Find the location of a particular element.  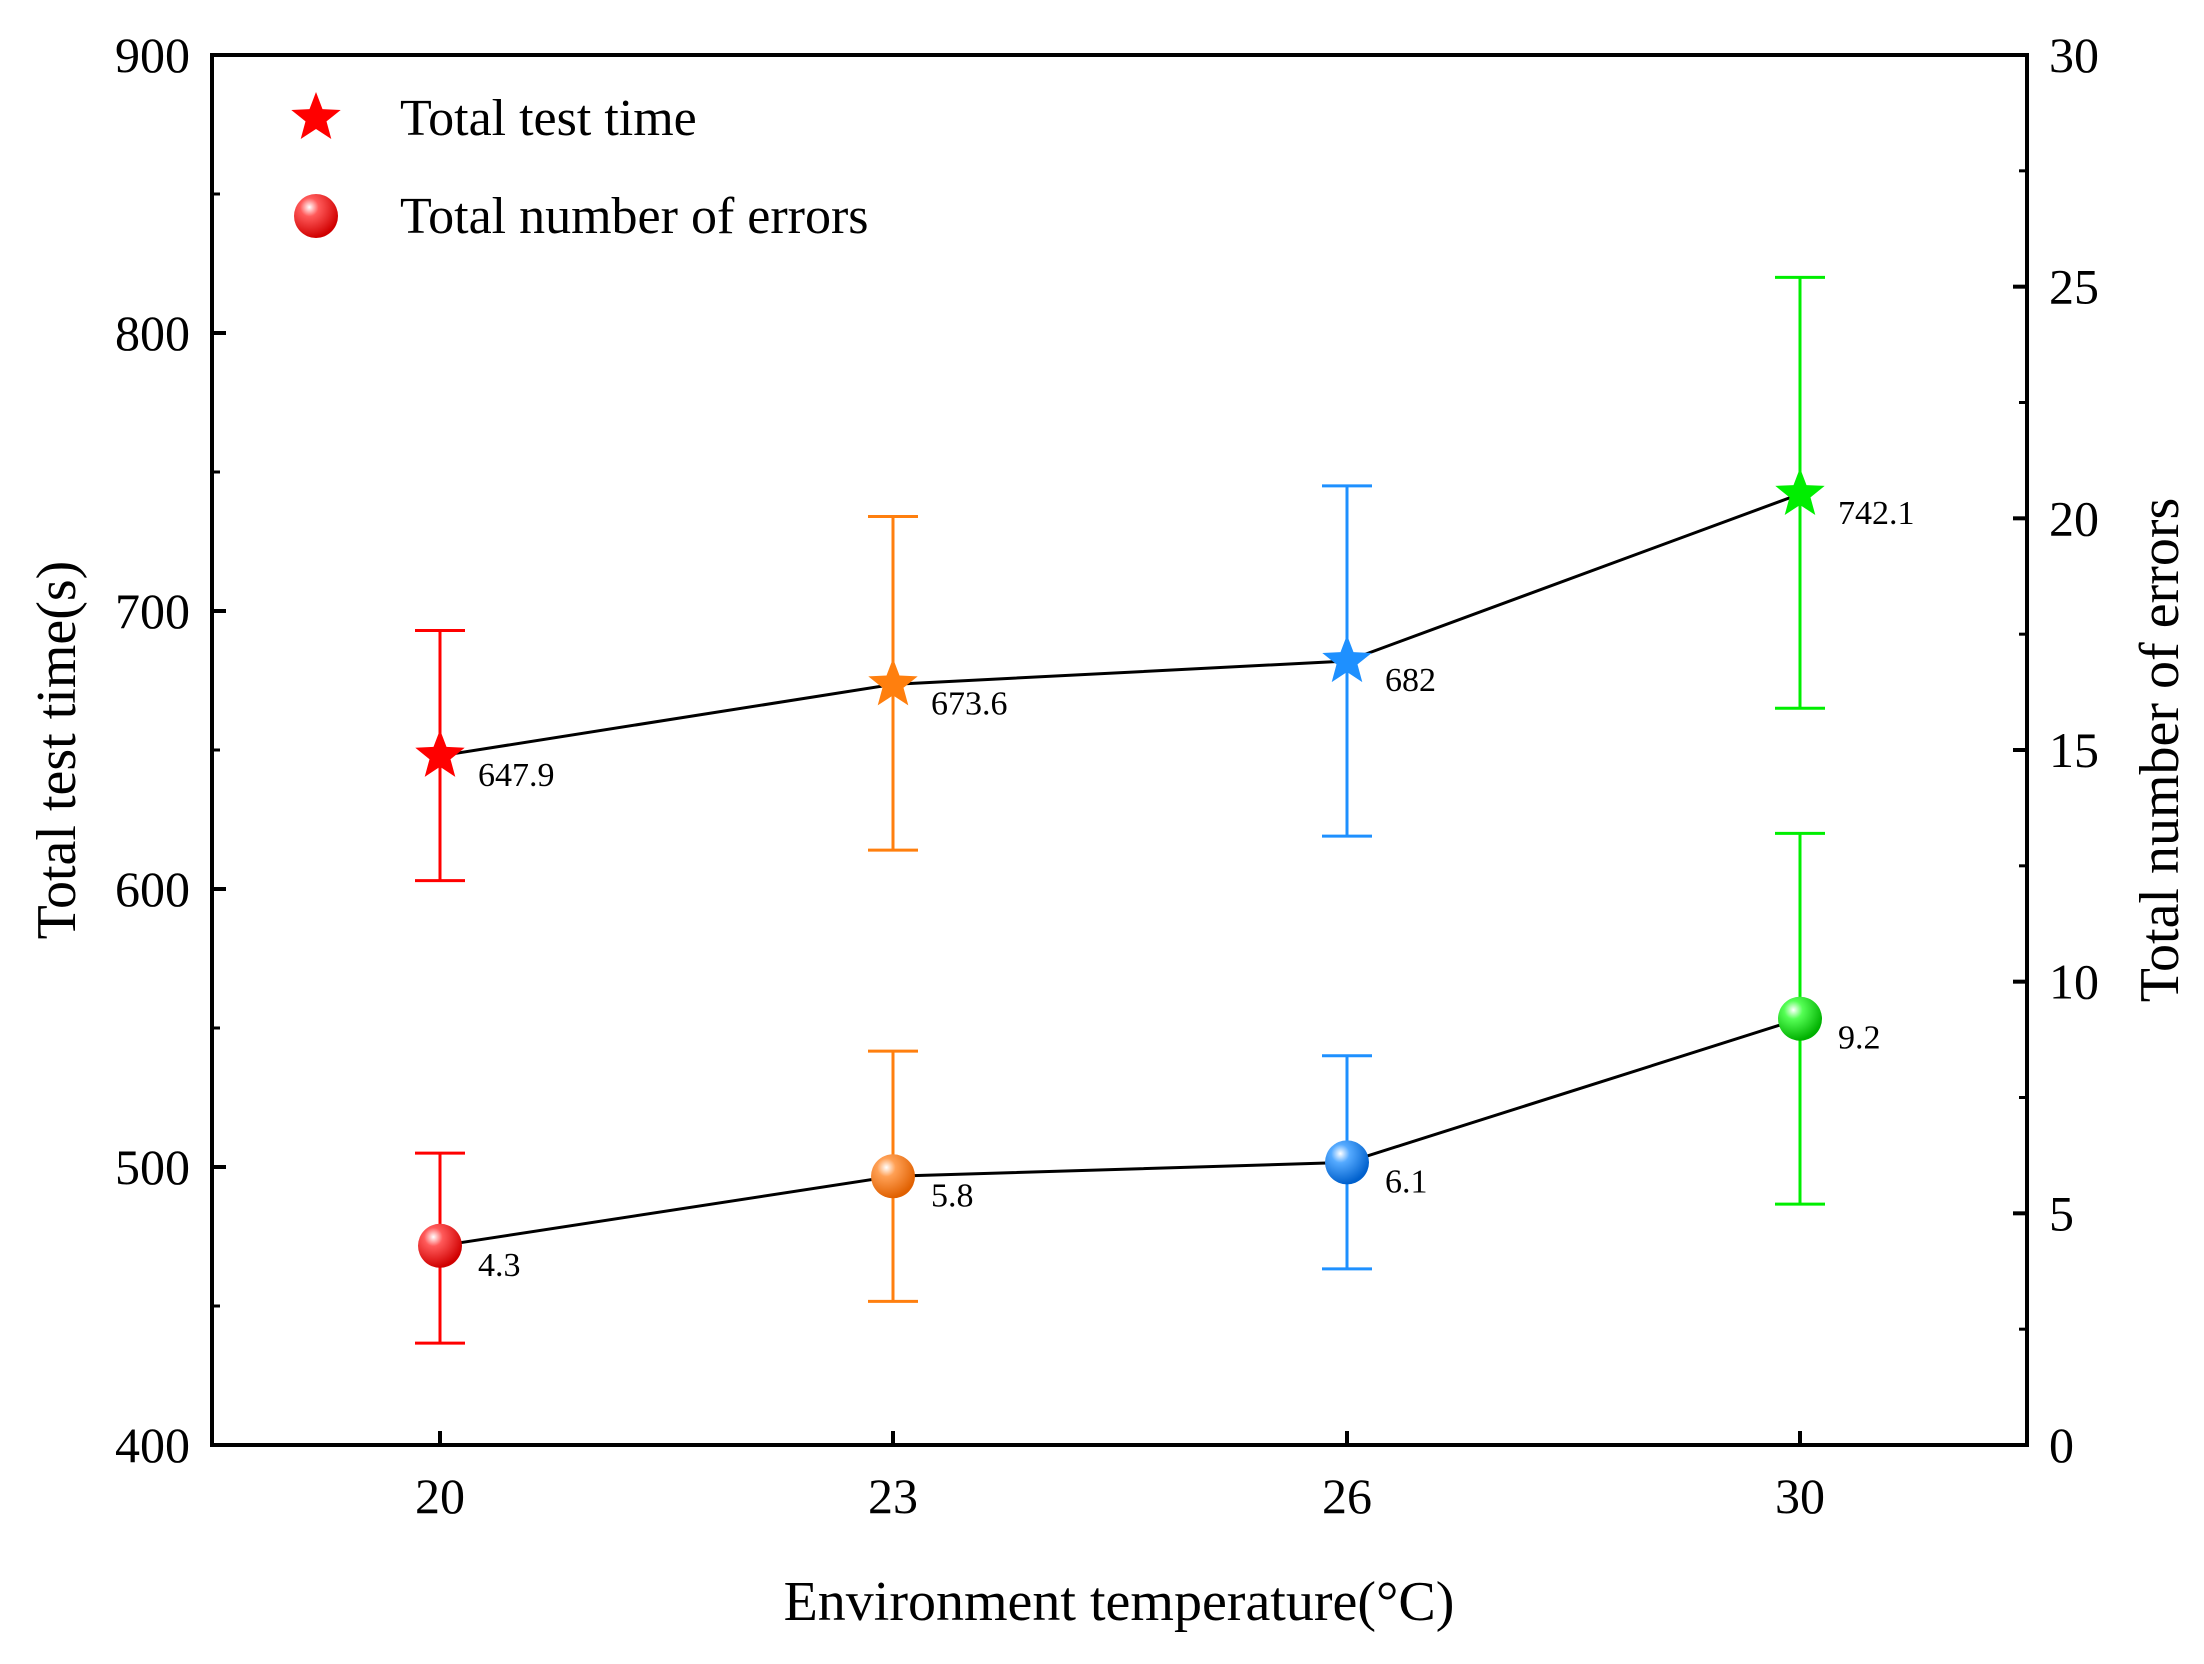

legend-label-test-time: Total test time is located at coordinates (548, 118).